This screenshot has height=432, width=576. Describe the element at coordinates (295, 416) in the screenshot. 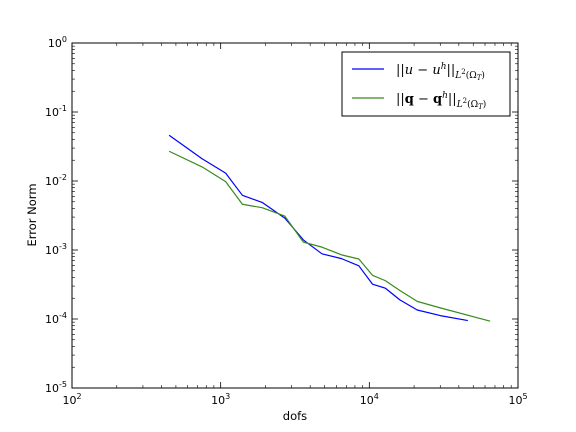

I see `x-axis-label: dofs` at that location.